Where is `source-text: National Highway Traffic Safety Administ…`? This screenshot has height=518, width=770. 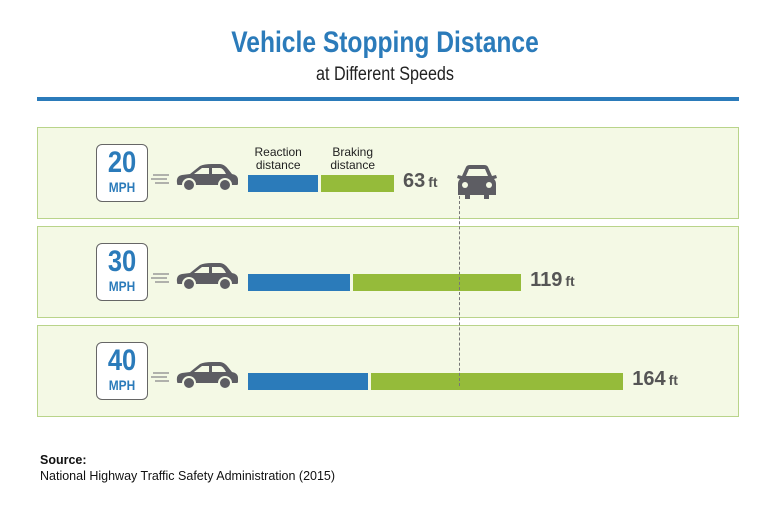 source-text: National Highway Traffic Safety Administ… is located at coordinates (188, 476).